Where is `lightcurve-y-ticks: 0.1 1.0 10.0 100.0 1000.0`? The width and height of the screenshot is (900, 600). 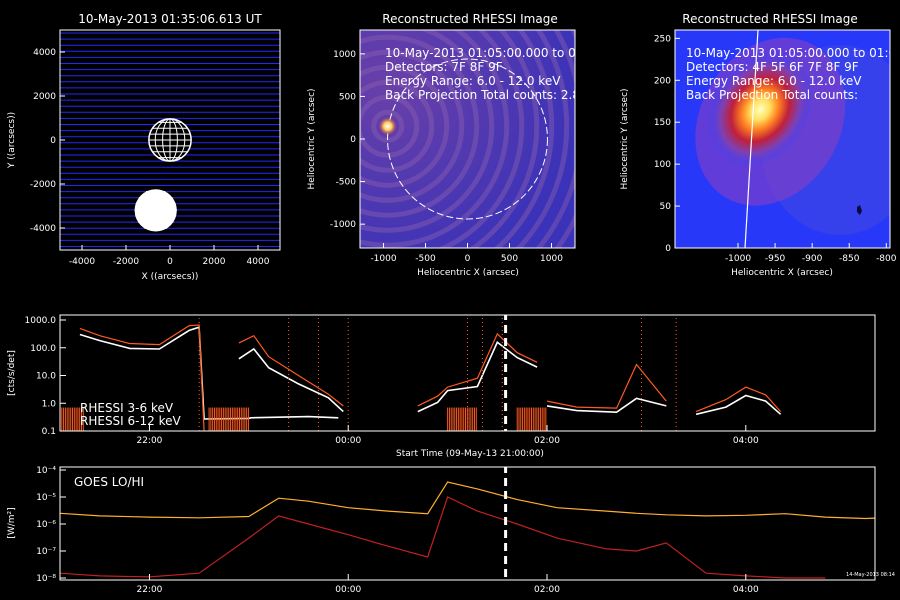
lightcurve-y-ticks: 0.1 1.0 10.0 100.0 1000.0 is located at coordinates (45, 376).